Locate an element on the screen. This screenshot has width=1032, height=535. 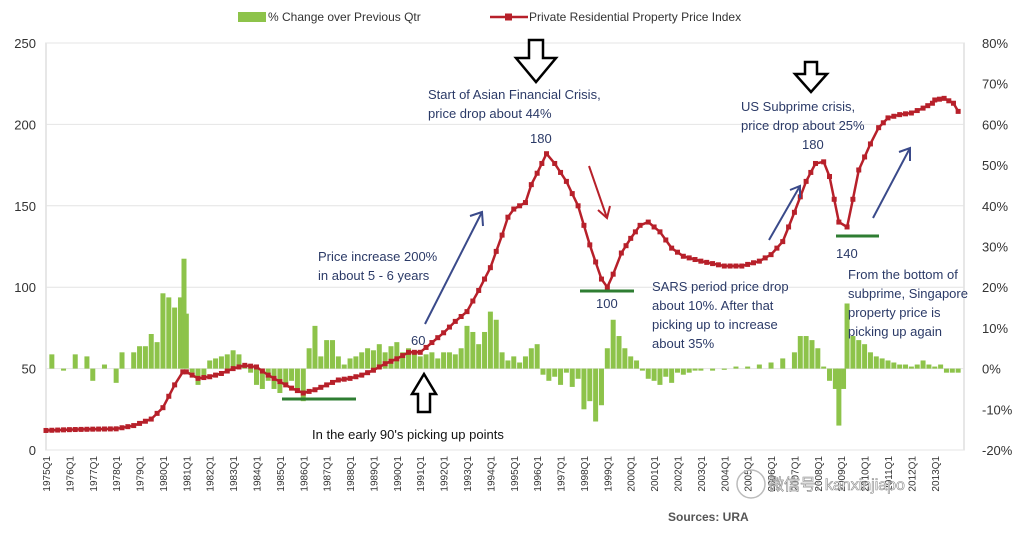
x-tick-label: 2003Q1 is located at coordinates (702, 474).